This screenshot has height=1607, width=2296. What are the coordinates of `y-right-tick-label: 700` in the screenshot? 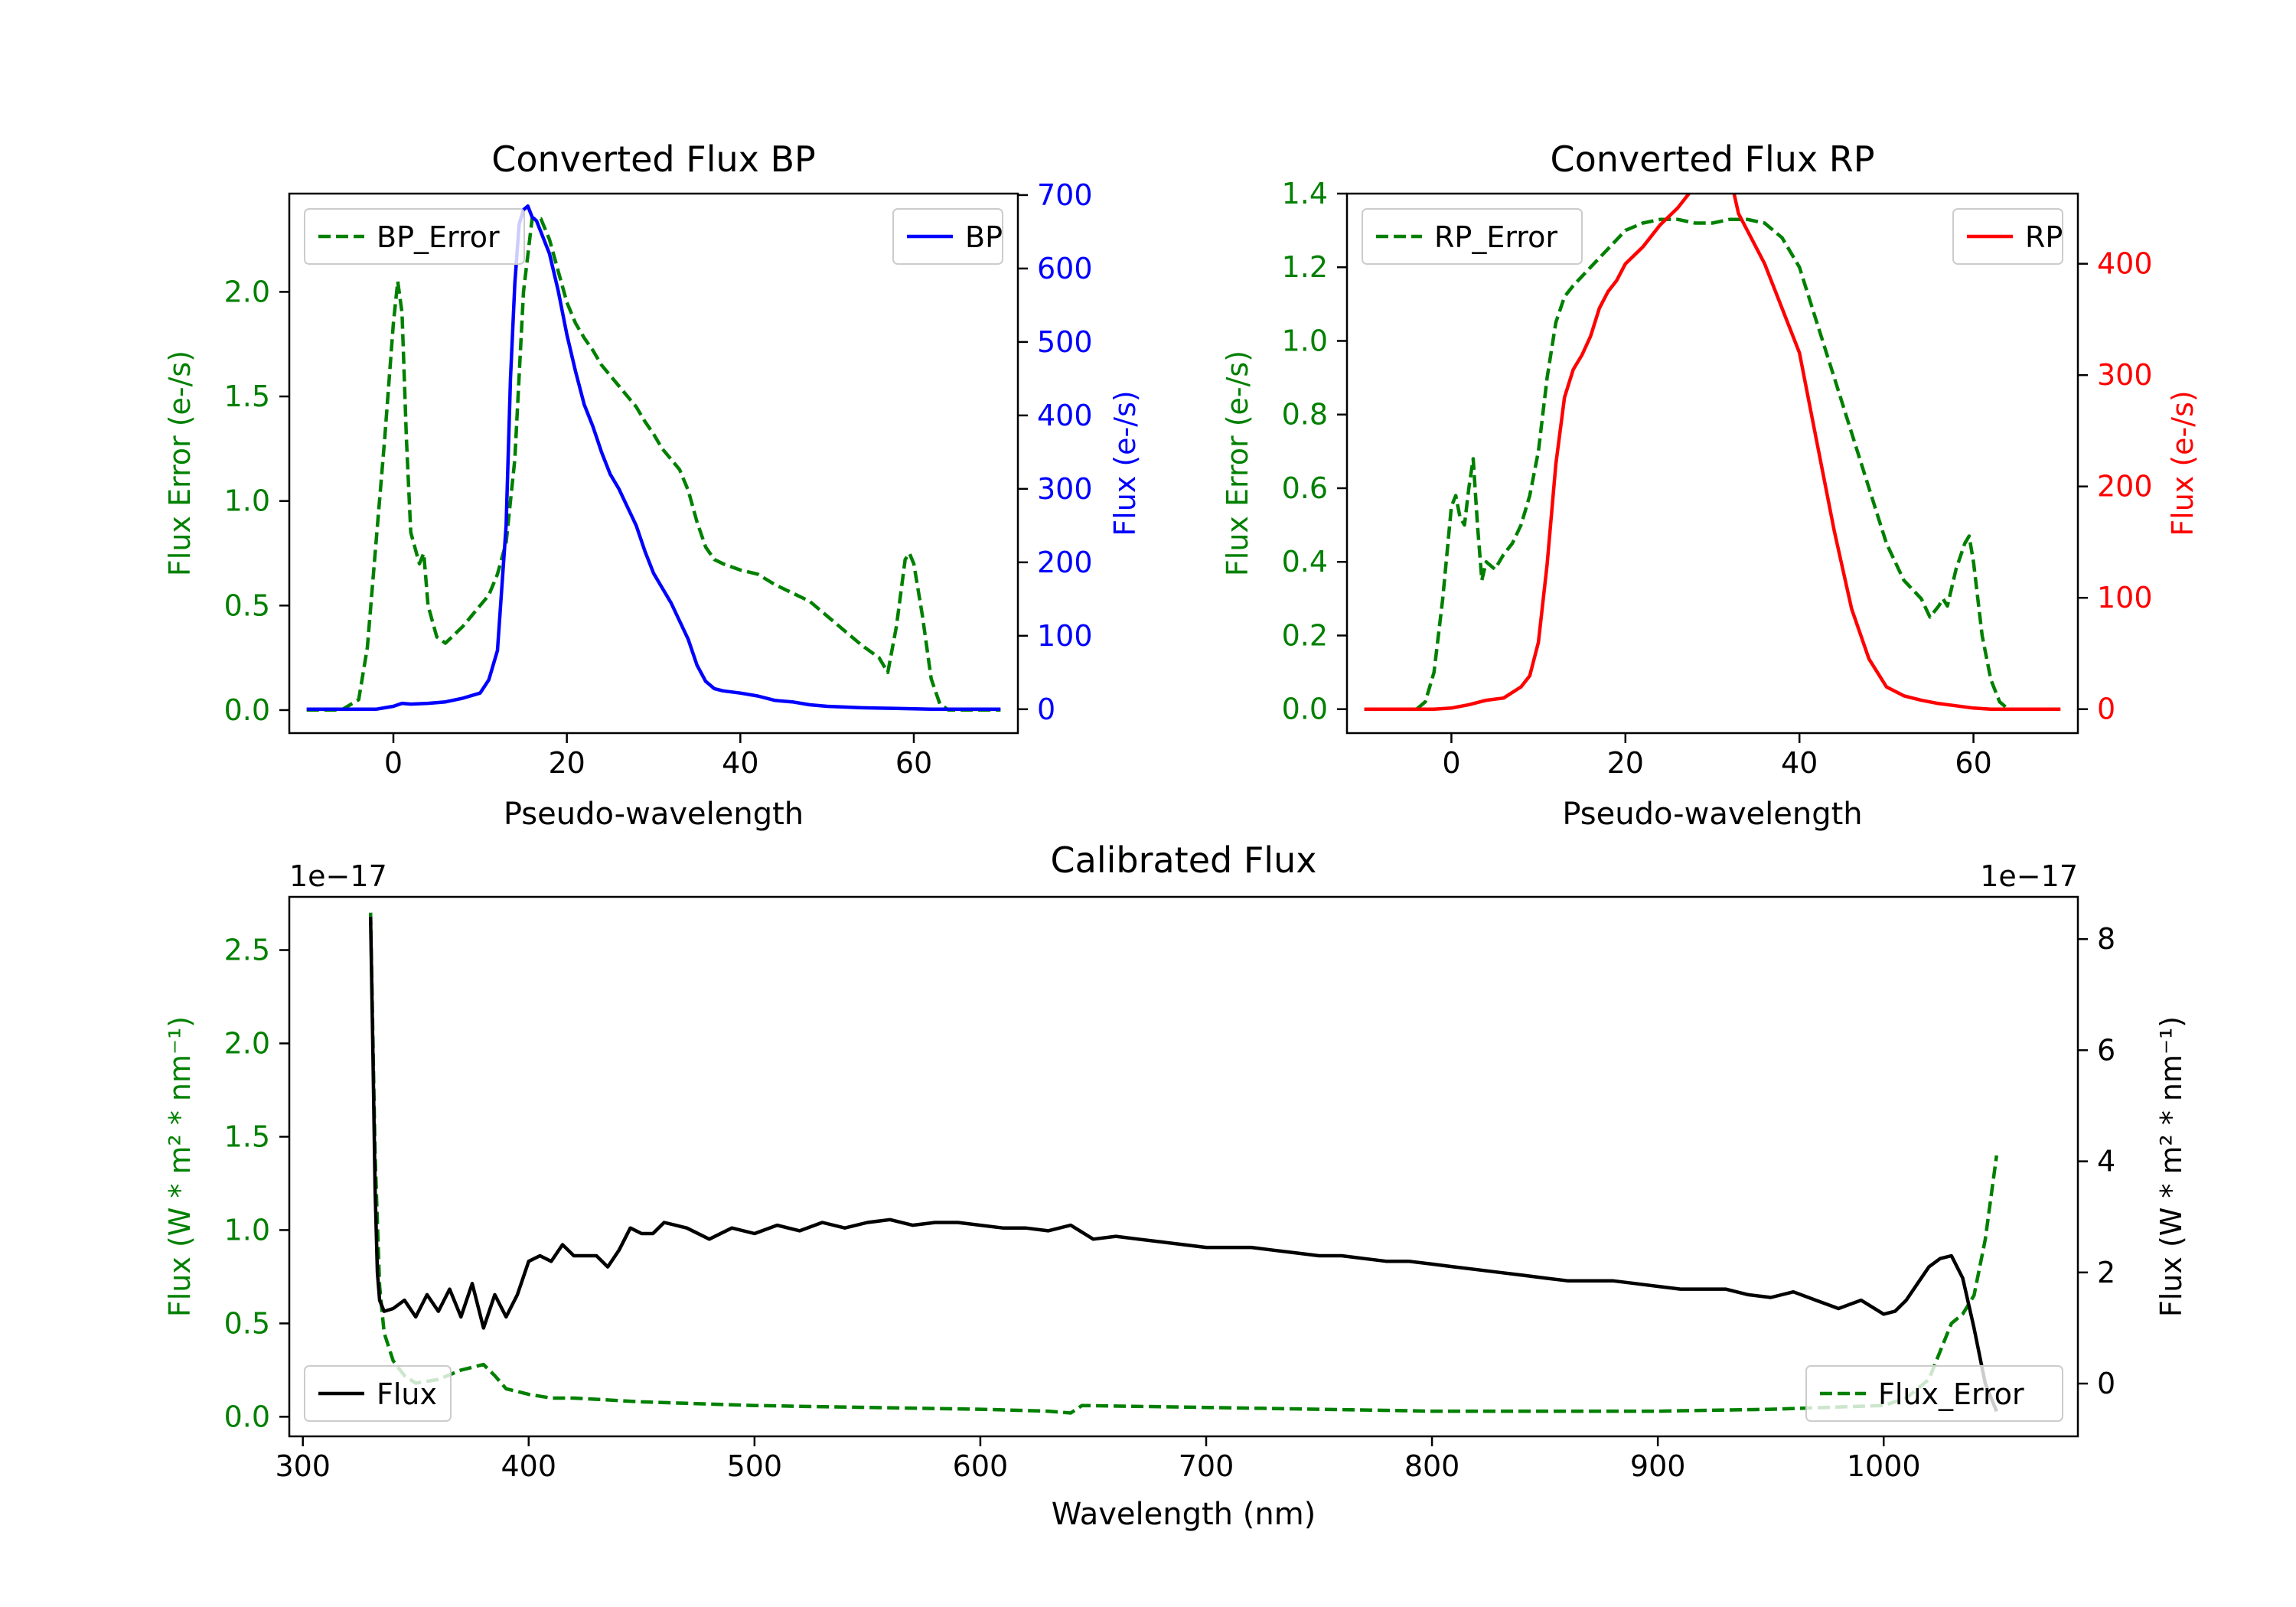 It's located at (1065, 195).